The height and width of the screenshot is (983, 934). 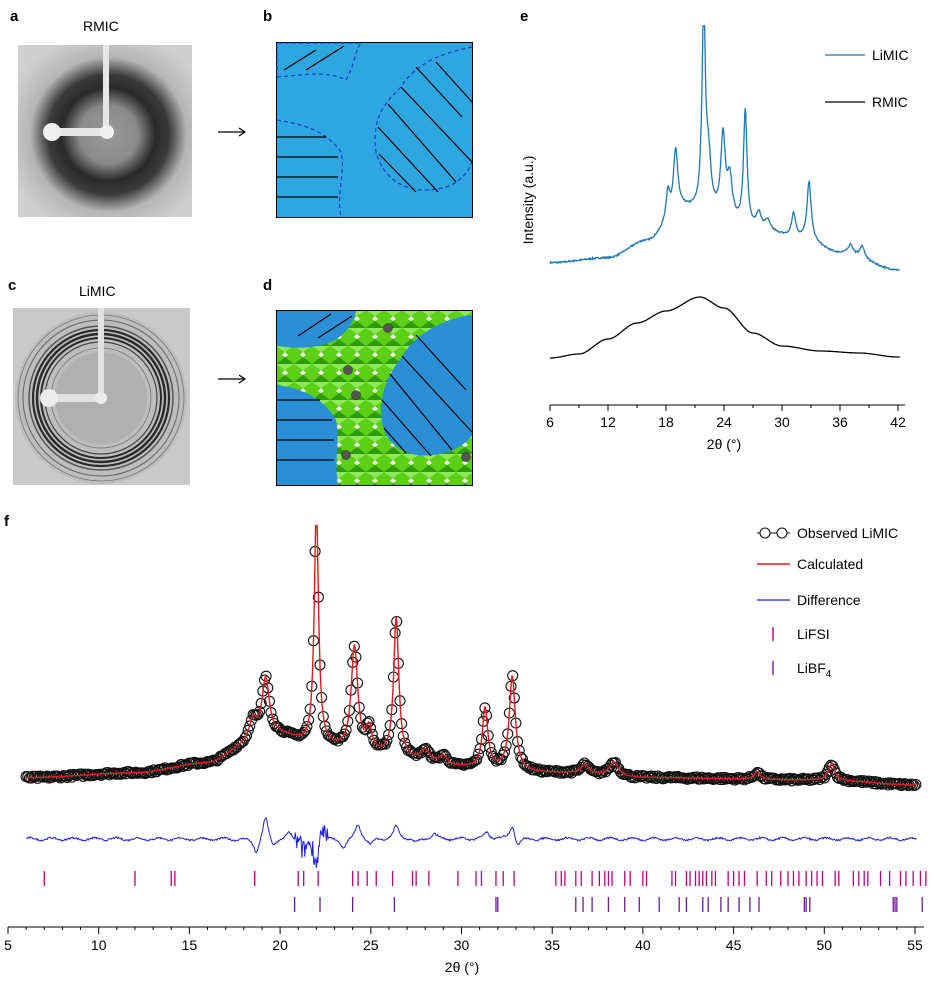 What do you see at coordinates (471, 842) in the screenshot?
I see `difference-line` at bounding box center [471, 842].